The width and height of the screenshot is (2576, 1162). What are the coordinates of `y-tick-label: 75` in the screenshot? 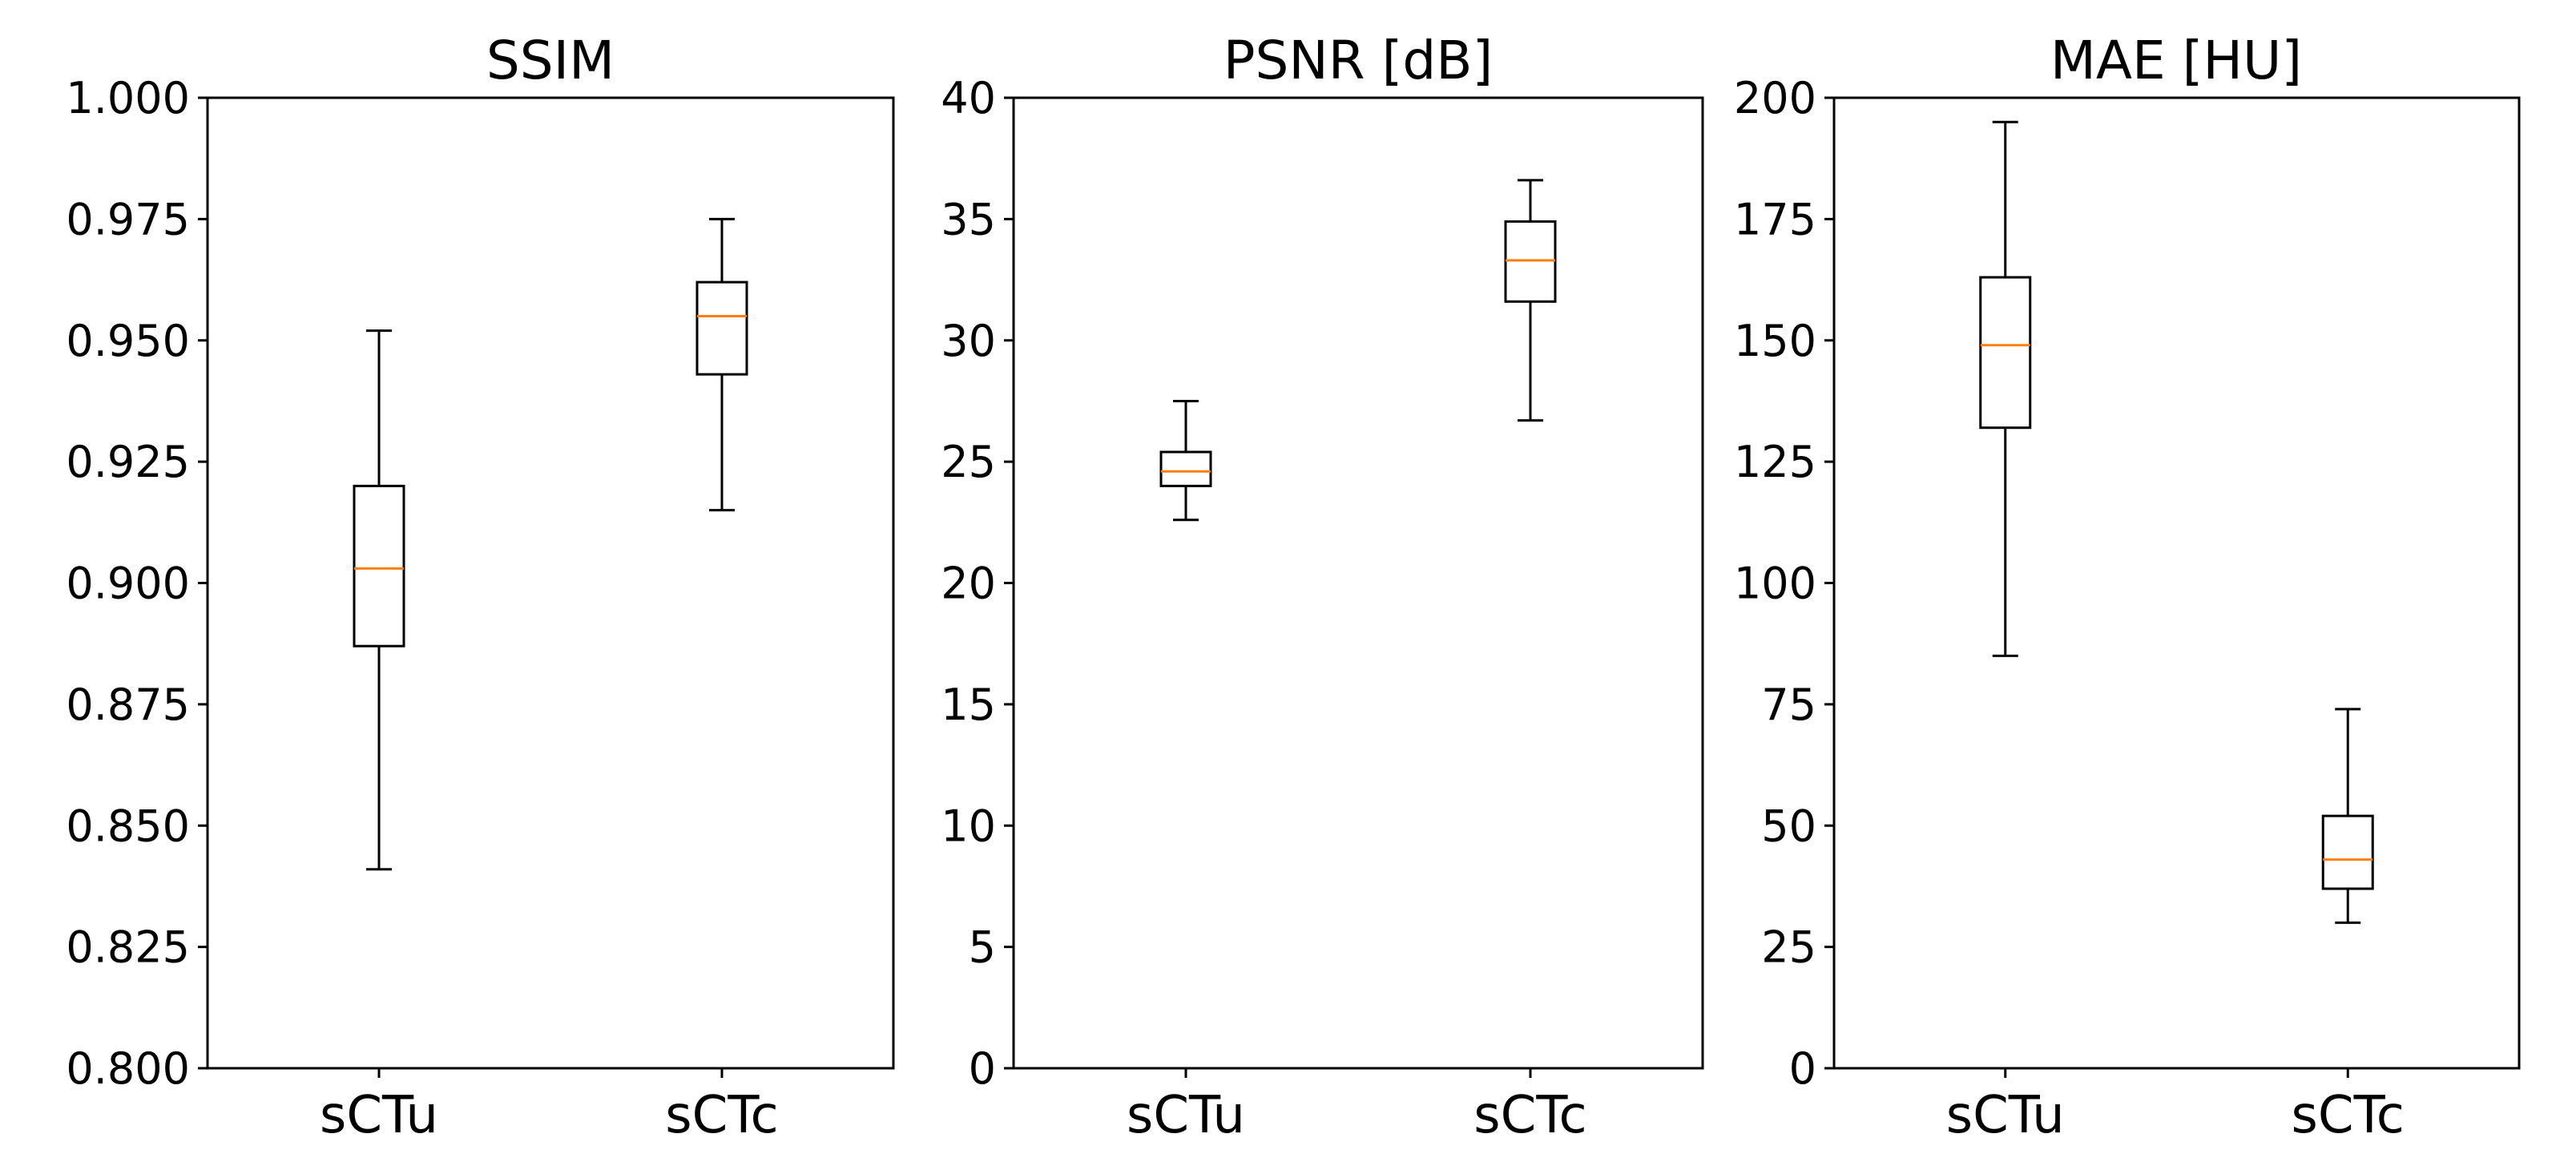 It's located at (1788, 705).